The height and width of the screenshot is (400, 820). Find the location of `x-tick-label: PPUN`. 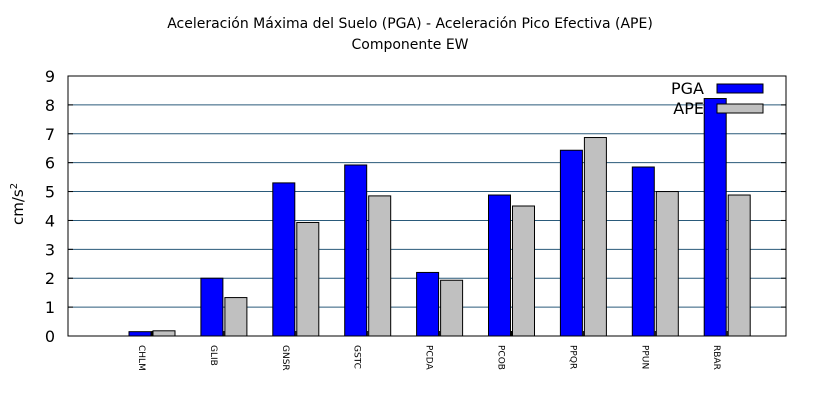

x-tick-label: PPUN is located at coordinates (644, 357).